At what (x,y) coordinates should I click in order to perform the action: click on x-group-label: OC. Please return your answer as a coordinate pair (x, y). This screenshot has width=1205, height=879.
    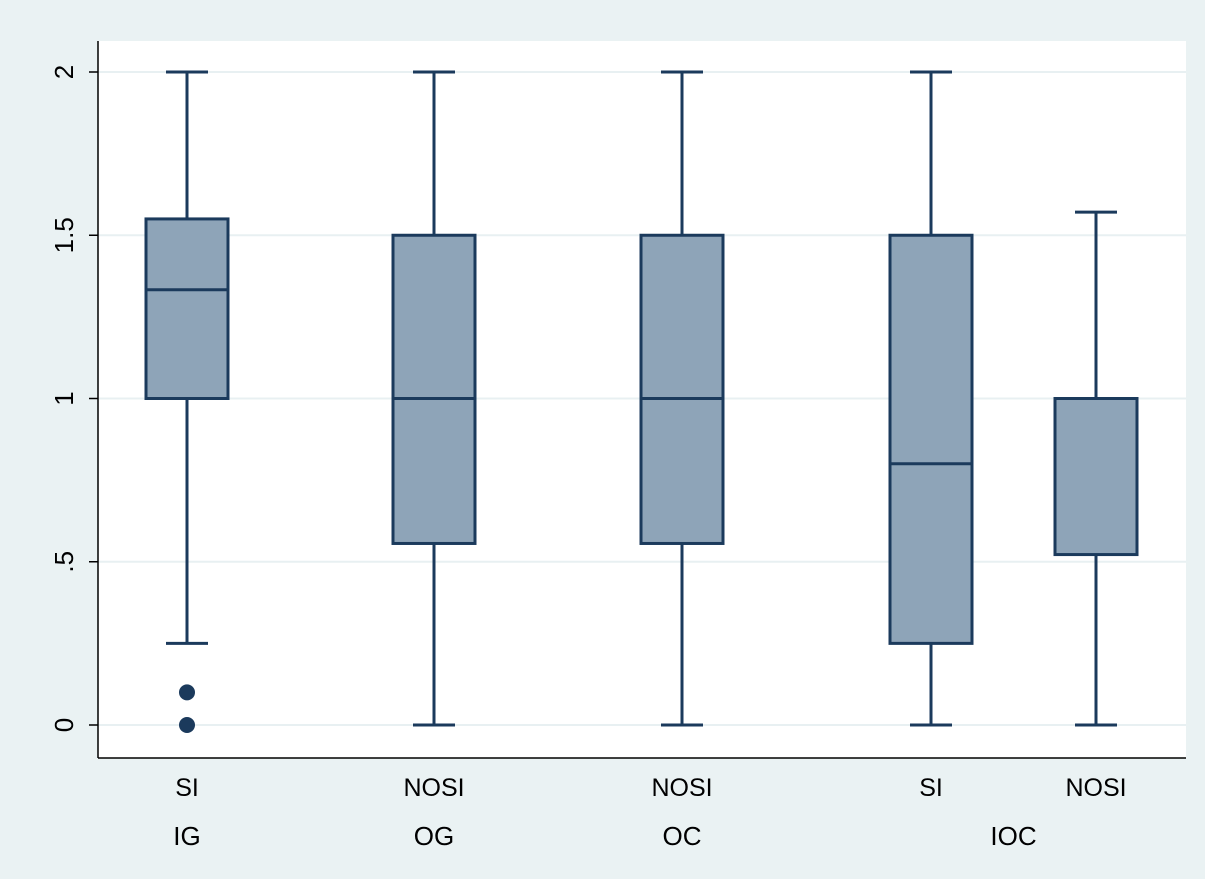
    Looking at the image, I should click on (682, 836).